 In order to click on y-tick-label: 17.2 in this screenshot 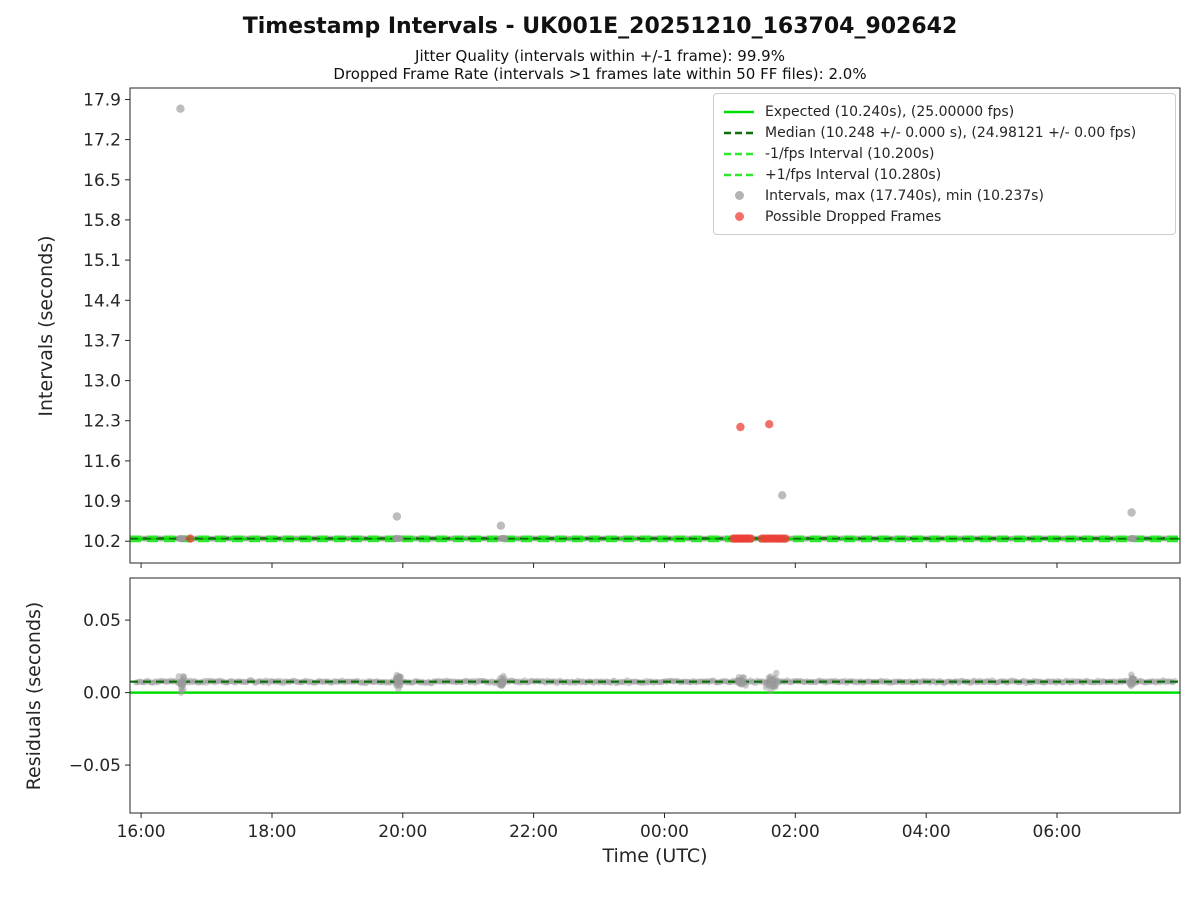, I will do `click(102, 141)`.